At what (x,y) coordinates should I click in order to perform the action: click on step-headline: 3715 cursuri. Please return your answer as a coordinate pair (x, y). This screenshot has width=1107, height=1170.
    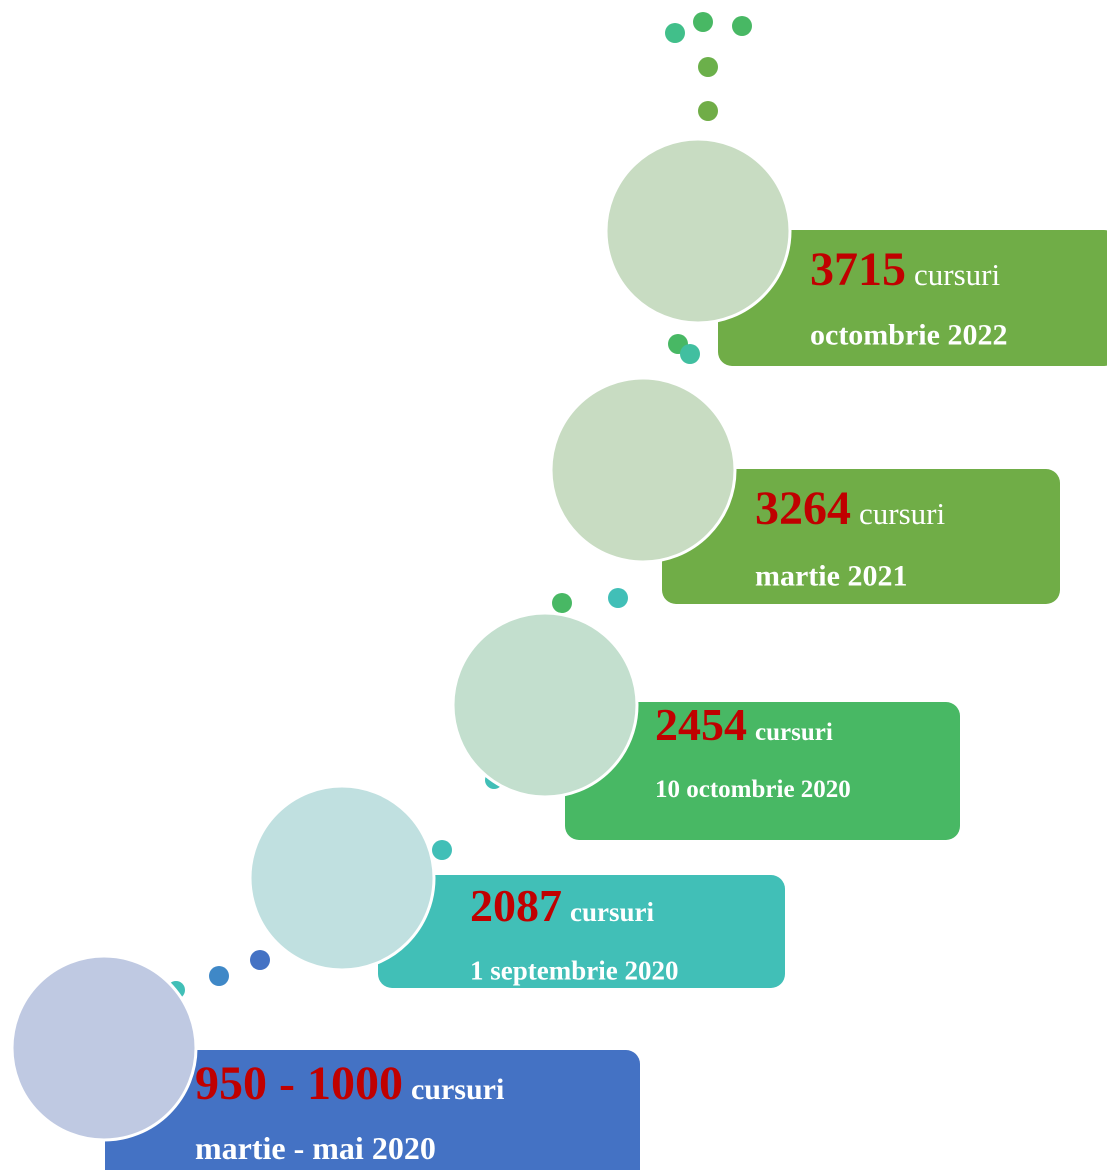
    Looking at the image, I should click on (905, 269).